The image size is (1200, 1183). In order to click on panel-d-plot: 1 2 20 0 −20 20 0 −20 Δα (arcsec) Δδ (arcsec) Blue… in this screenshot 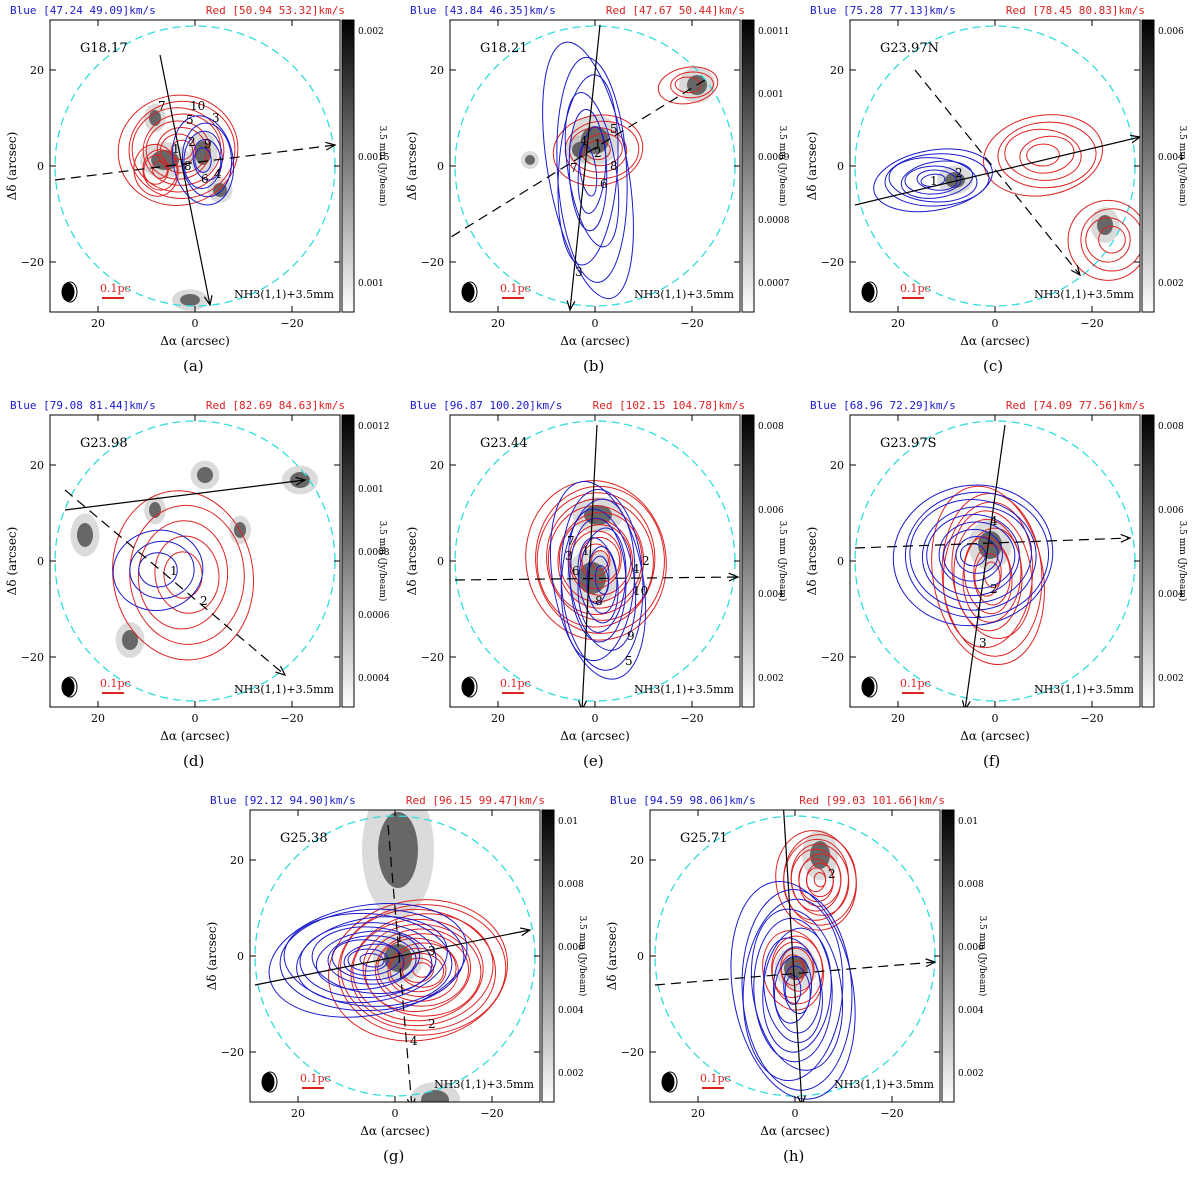, I will do `click(197, 571)`.